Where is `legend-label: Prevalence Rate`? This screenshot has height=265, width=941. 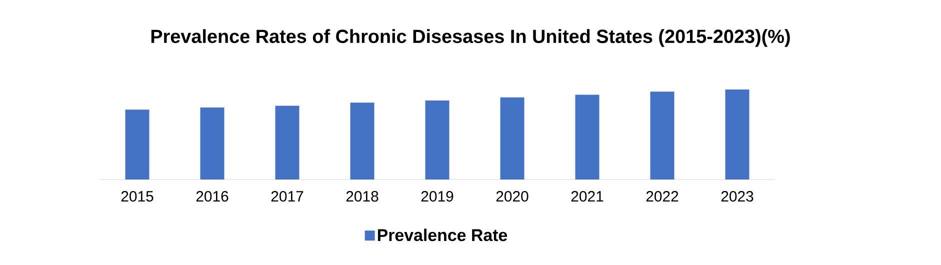 legend-label: Prevalence Rate is located at coordinates (443, 235).